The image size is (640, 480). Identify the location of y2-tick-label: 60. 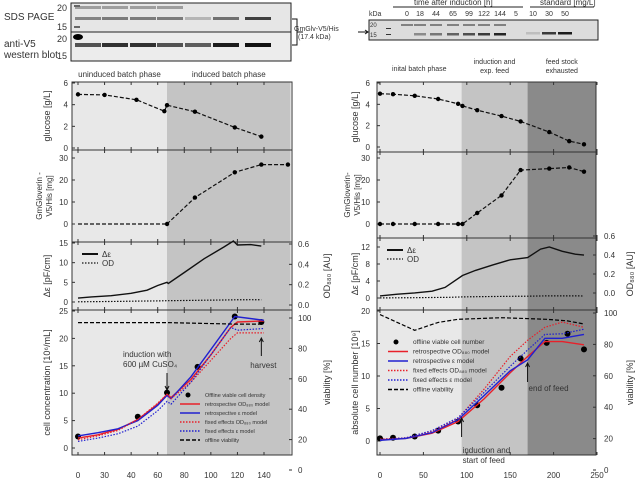
(608, 376).